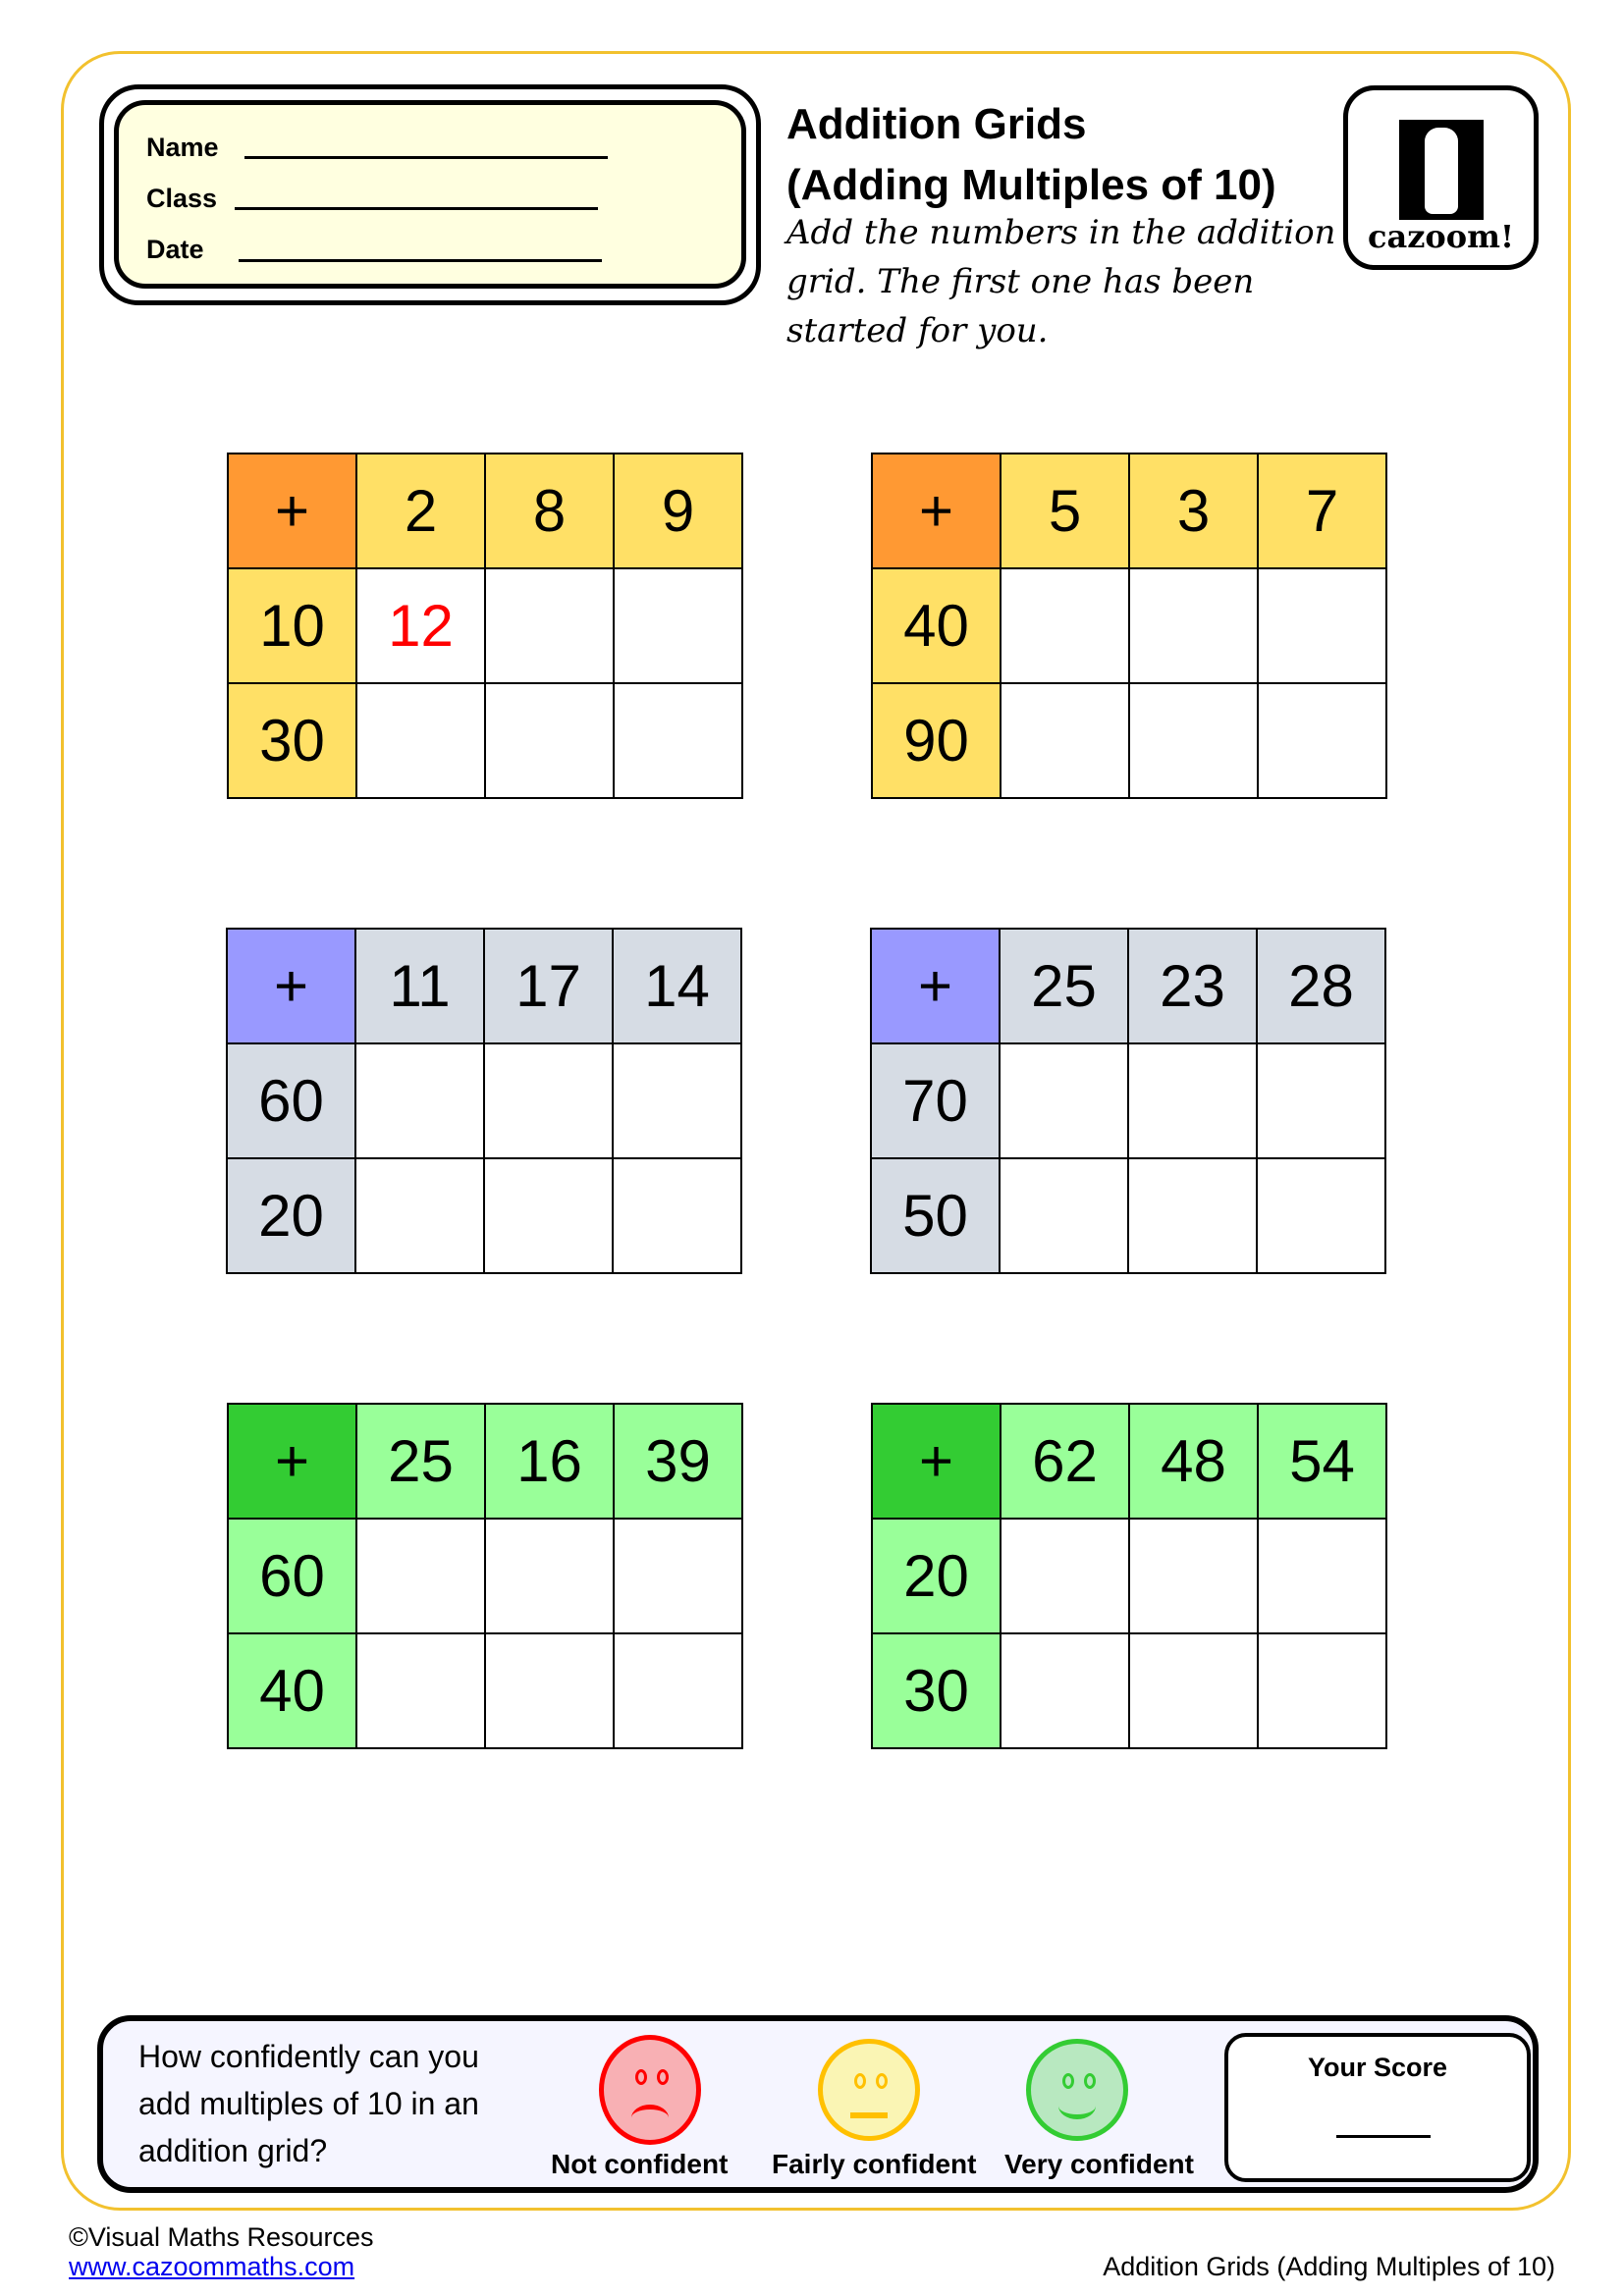 Image resolution: width=1624 pixels, height=2296 pixels. What do you see at coordinates (1077, 2090) in the screenshot?
I see `happy-face-icon` at bounding box center [1077, 2090].